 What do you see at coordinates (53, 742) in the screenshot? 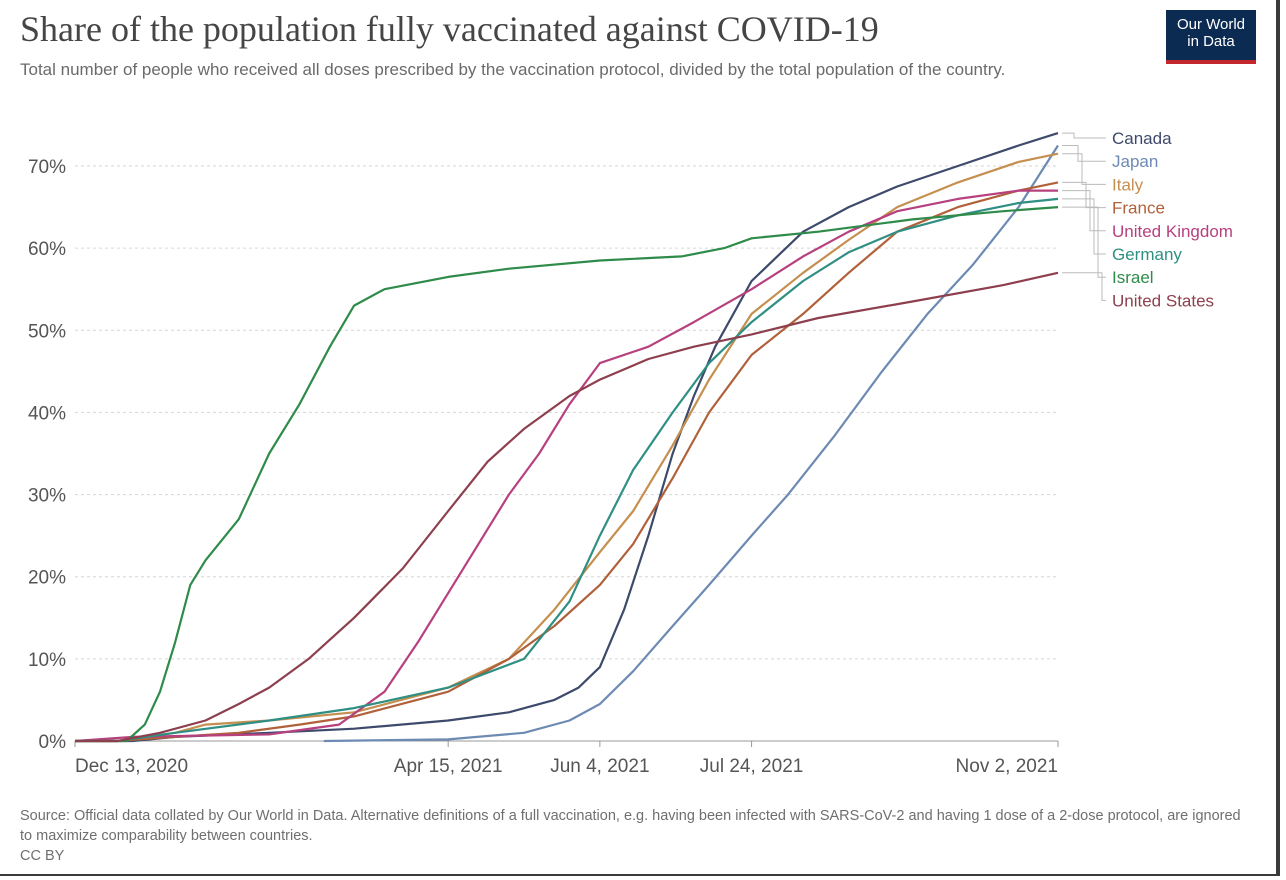
I see `y-tick-label: 0%` at bounding box center [53, 742].